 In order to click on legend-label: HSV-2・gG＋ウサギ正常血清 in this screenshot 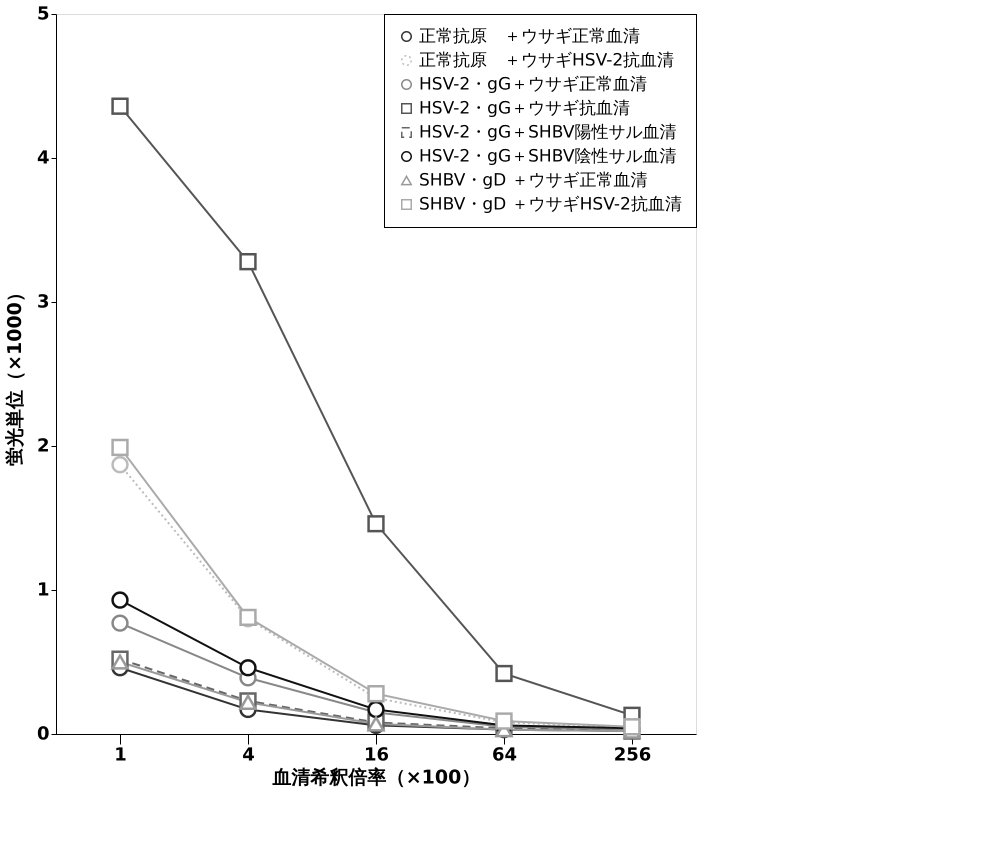, I will do `click(533, 84)`.